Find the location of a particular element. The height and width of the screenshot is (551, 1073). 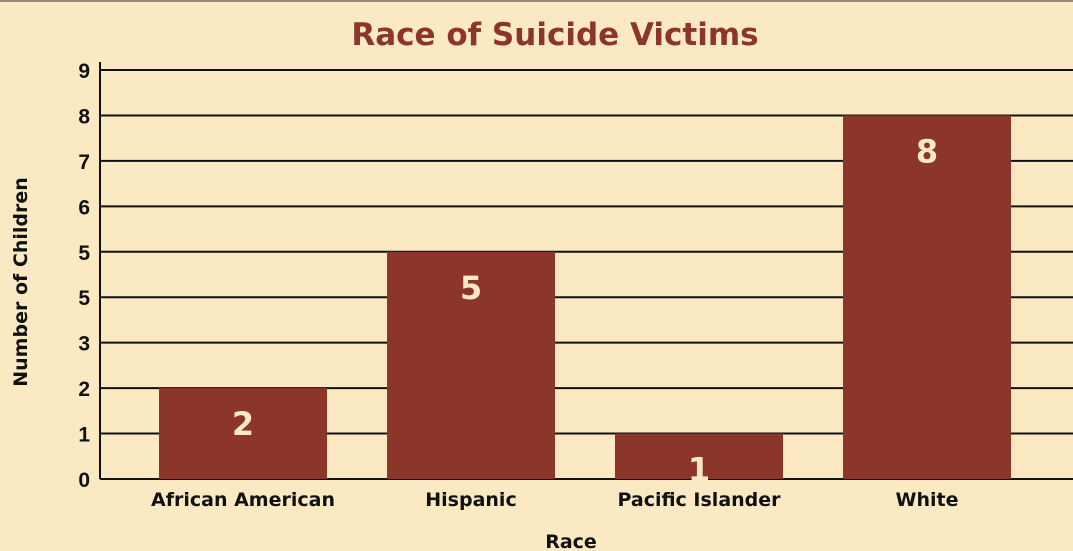

bar-african-american is located at coordinates (243, 433).